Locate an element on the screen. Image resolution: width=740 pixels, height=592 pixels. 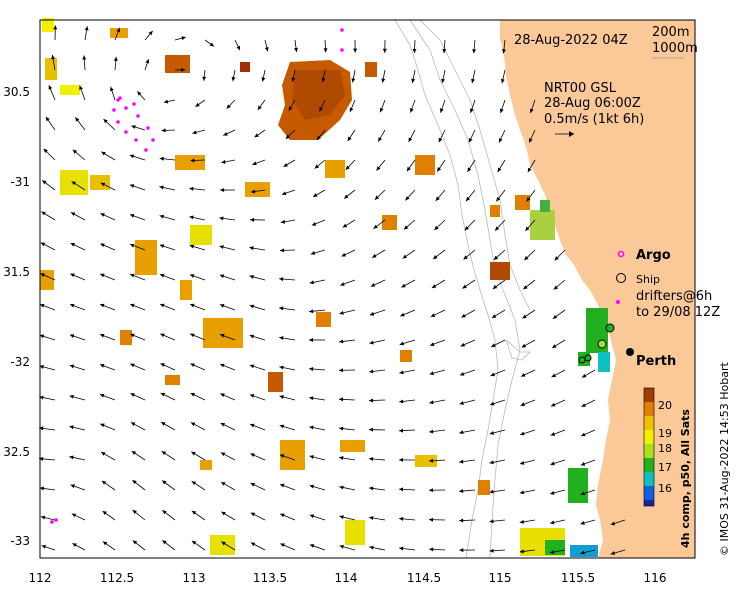
colorbar-tick: 19 is located at coordinates (665, 433).